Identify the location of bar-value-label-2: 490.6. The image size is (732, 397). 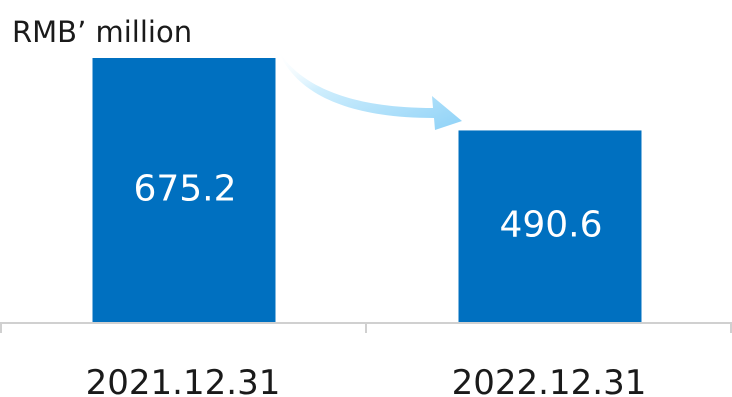
(550, 225).